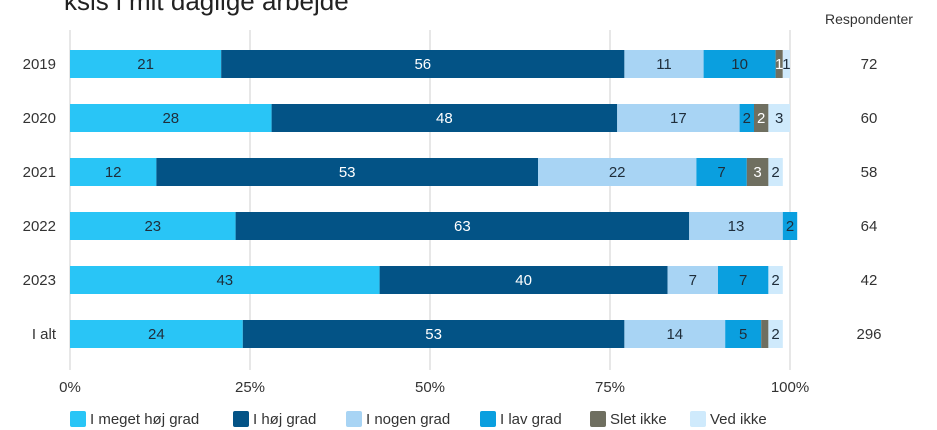  What do you see at coordinates (444, 118) in the screenshot?
I see `data-label: 48` at bounding box center [444, 118].